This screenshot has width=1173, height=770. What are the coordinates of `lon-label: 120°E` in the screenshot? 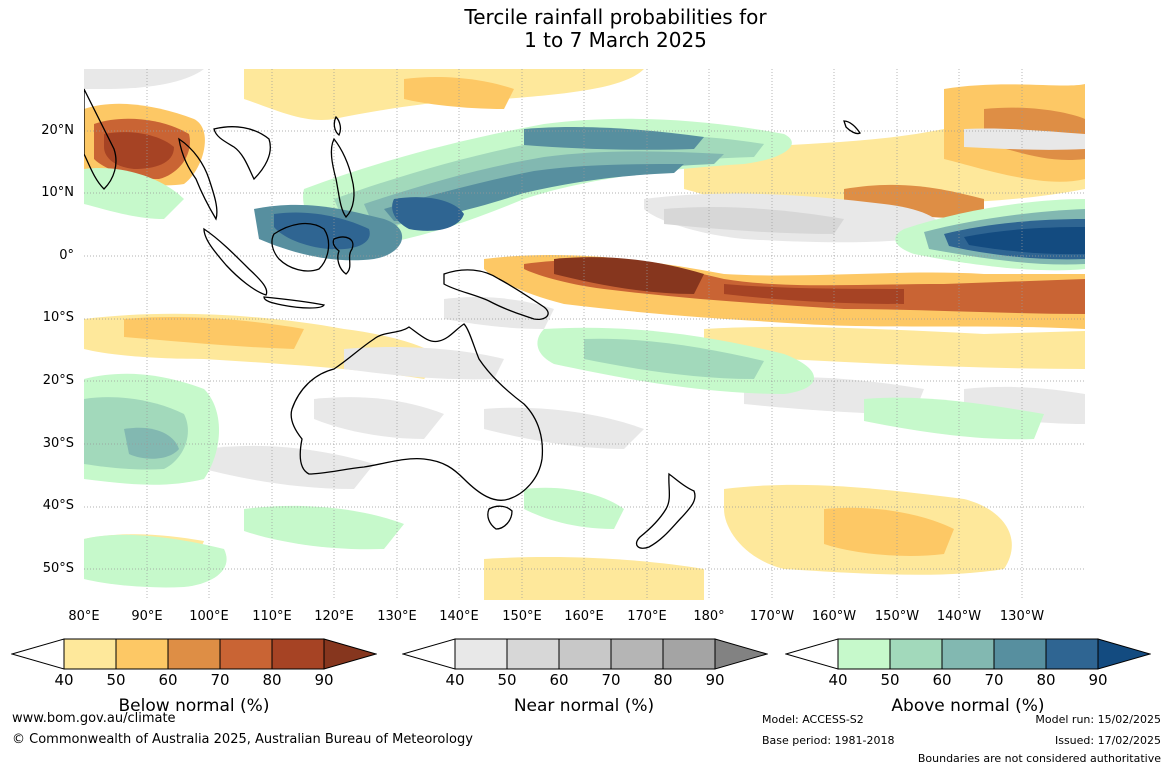 It's located at (334, 616).